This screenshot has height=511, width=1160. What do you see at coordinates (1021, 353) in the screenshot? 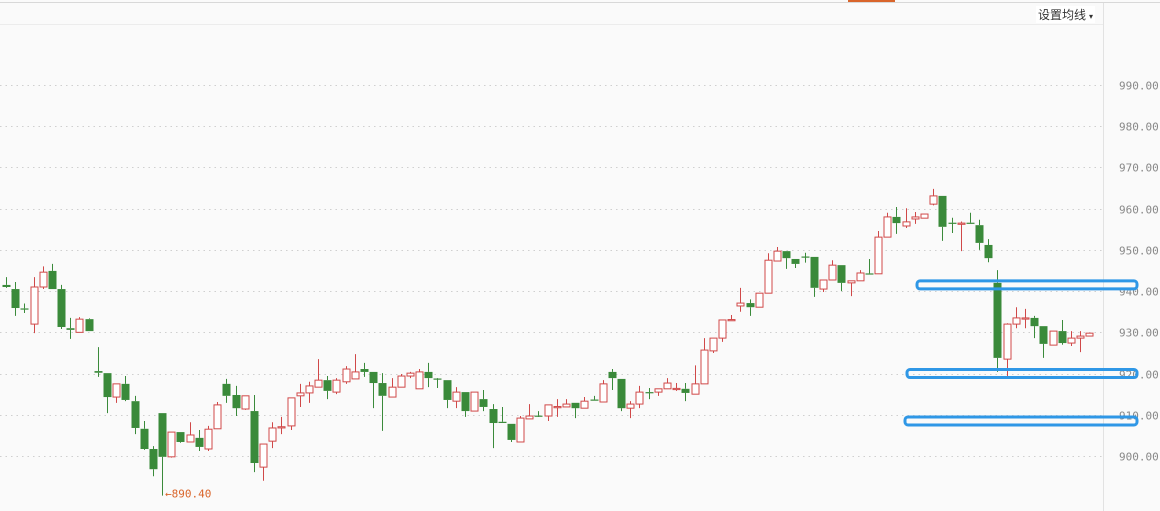
I see `annotations` at bounding box center [1021, 353].